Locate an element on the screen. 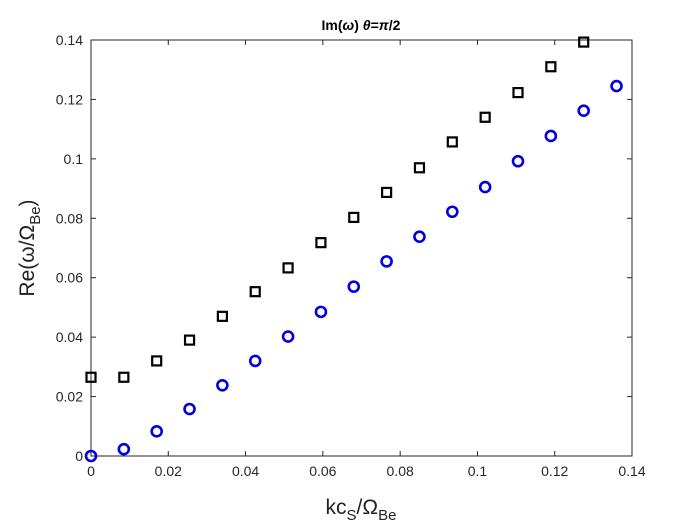 The width and height of the screenshot is (700, 525). y-axis-label: Re(ω/ΩBe) is located at coordinates (30, 247).